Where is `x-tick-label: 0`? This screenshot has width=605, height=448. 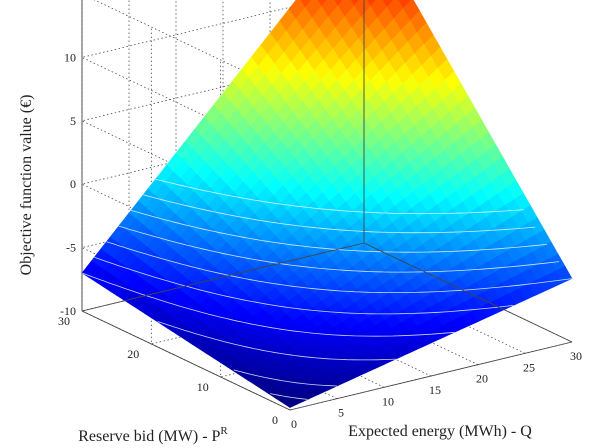 x-tick-label: 0 is located at coordinates (294, 424).